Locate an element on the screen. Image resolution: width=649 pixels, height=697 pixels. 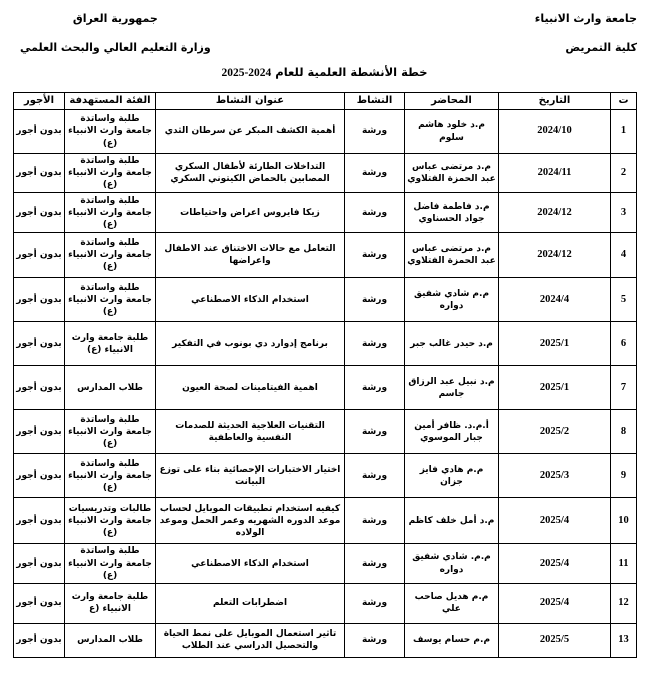
cell-title: استخدام الذكاء الاصطناعي is located at coordinates (250, 563).